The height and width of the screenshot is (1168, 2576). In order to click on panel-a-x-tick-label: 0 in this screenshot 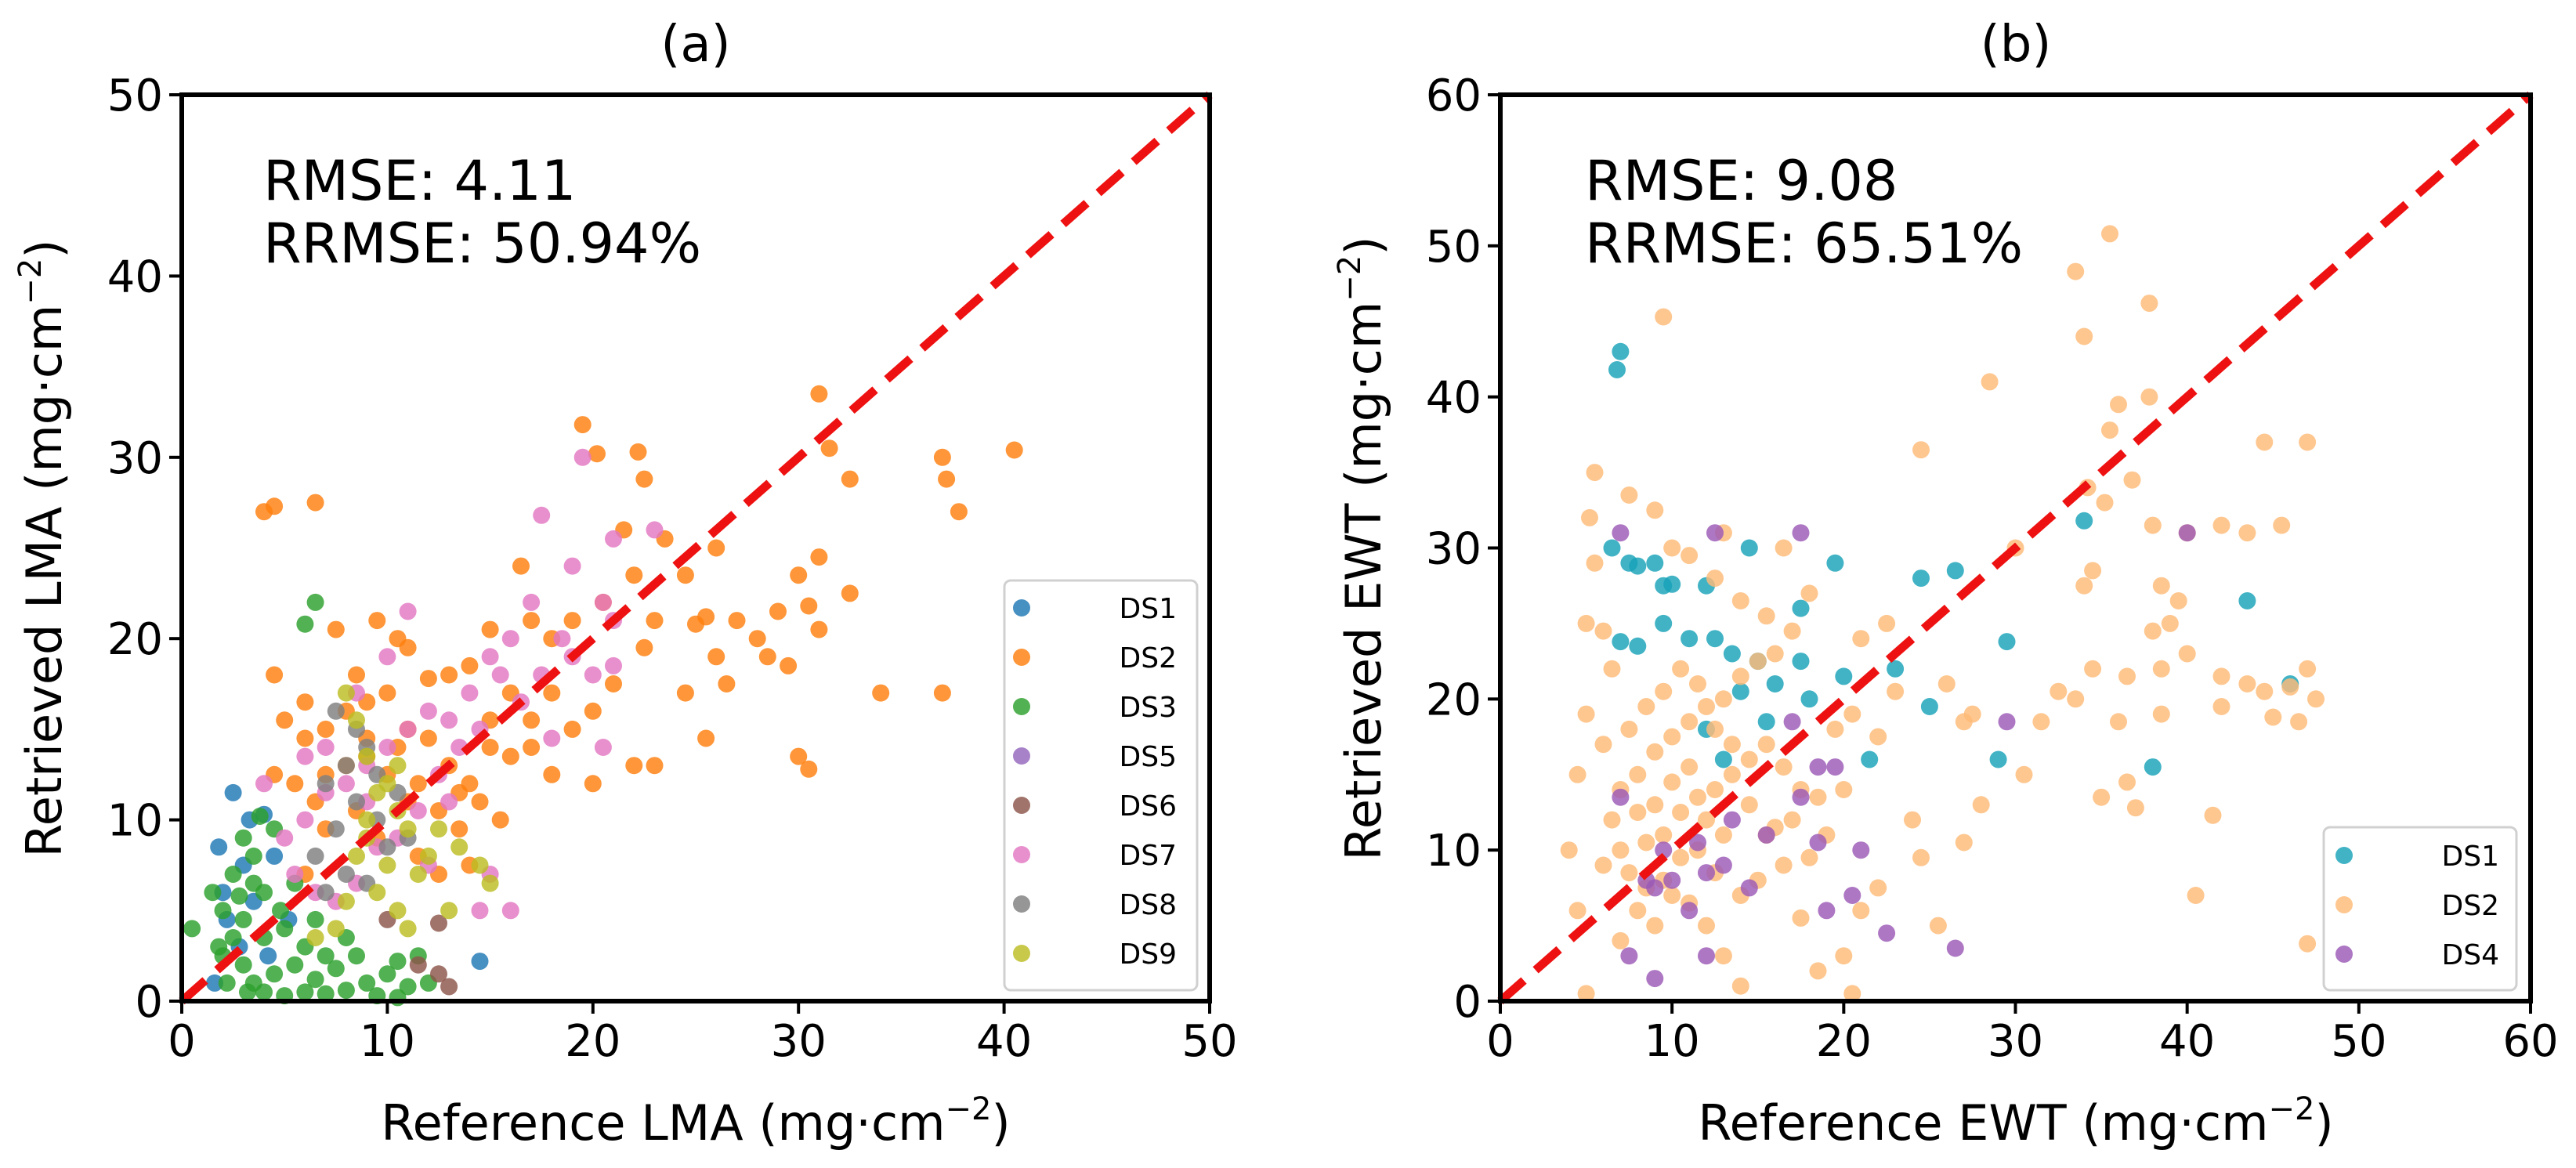, I will do `click(182, 1041)`.